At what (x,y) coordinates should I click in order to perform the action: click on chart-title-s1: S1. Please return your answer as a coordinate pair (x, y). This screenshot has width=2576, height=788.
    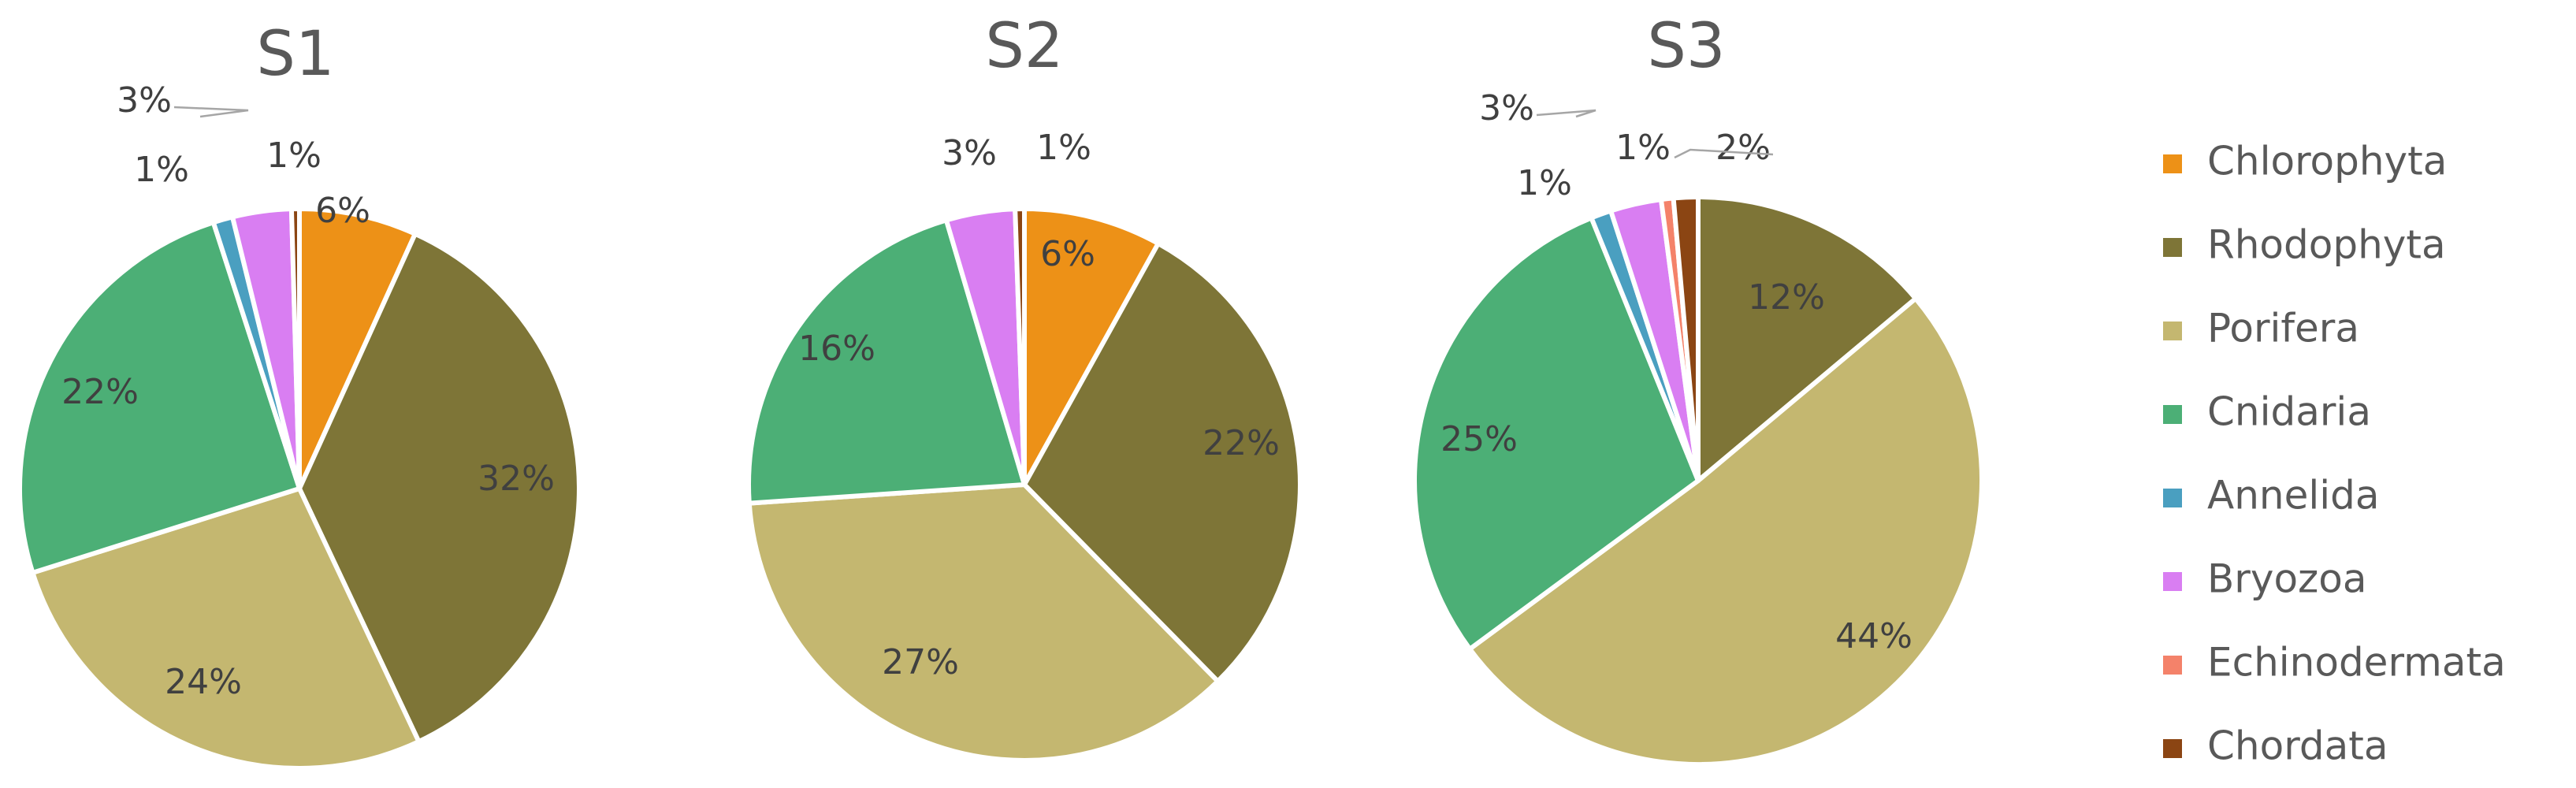
    Looking at the image, I should click on (295, 55).